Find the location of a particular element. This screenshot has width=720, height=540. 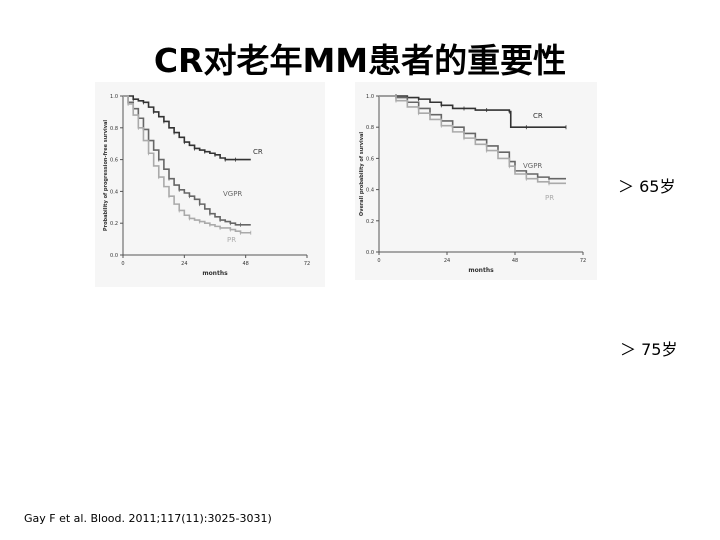

pfs-series-vgpr is located at coordinates (187, 160).